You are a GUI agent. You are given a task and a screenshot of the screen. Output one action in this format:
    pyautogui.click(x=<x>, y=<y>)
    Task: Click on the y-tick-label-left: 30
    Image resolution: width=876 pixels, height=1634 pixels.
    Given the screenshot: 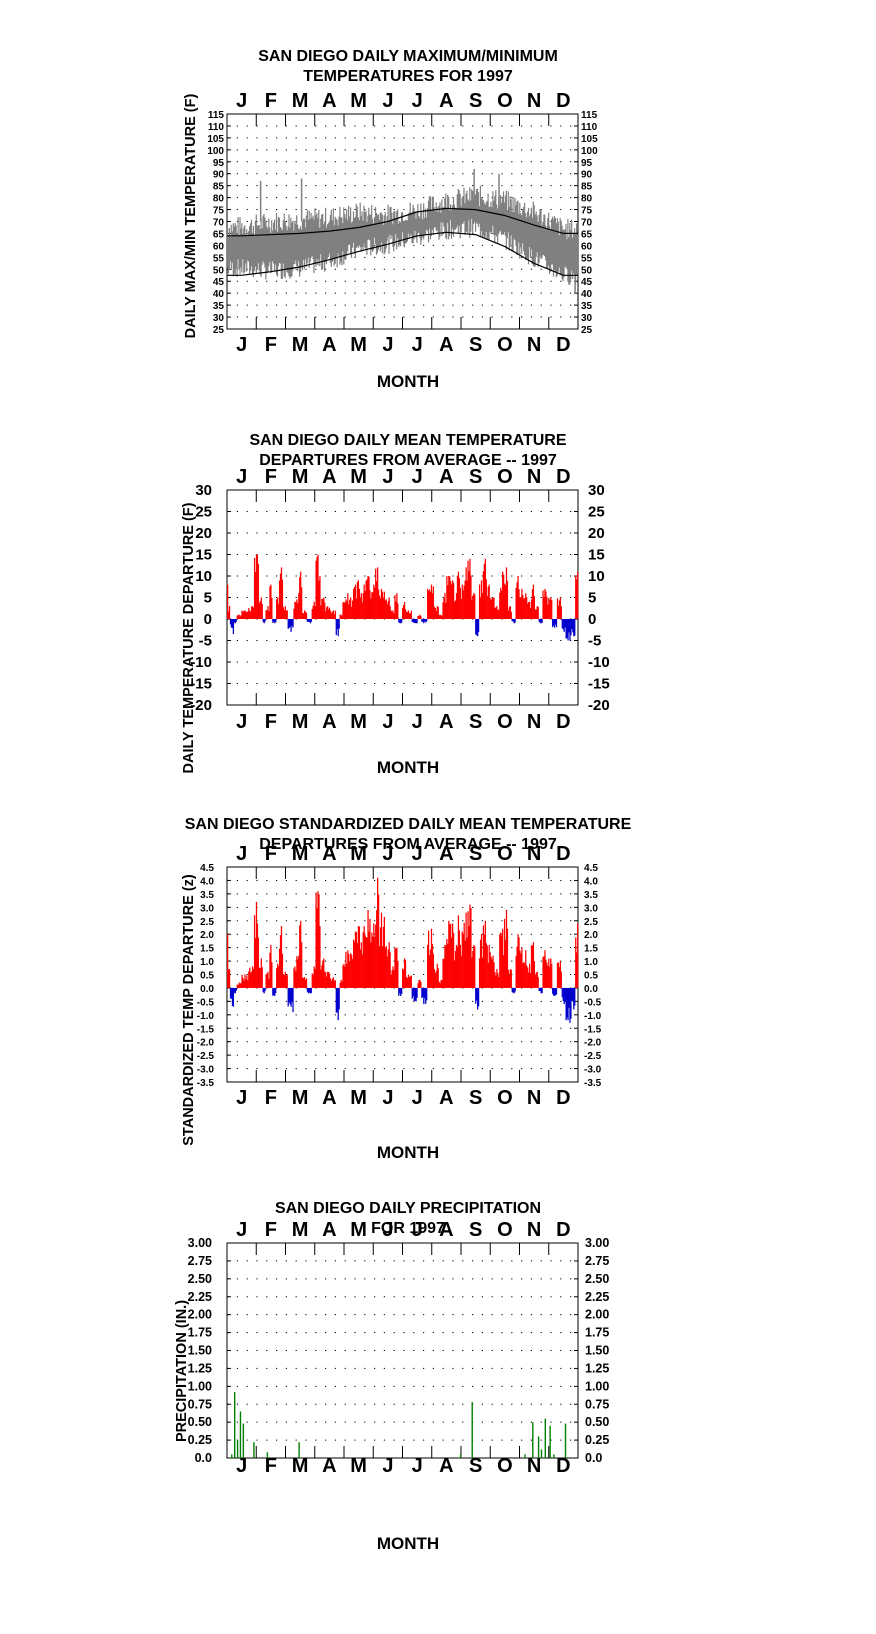 What is the action you would take?
    pyautogui.click(x=203, y=490)
    